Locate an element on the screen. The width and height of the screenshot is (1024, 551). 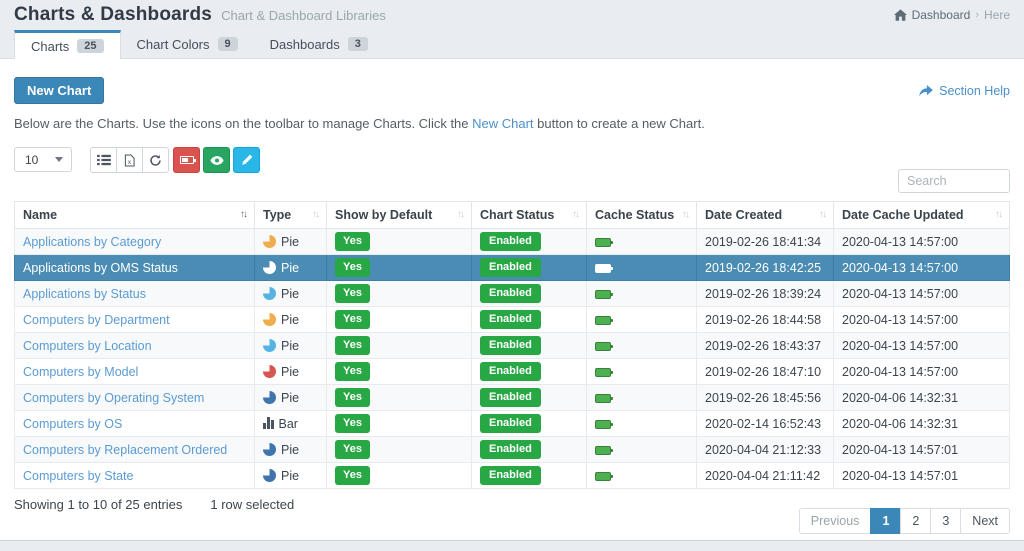
show-by-default-cell: Yes is located at coordinates (399, 371).